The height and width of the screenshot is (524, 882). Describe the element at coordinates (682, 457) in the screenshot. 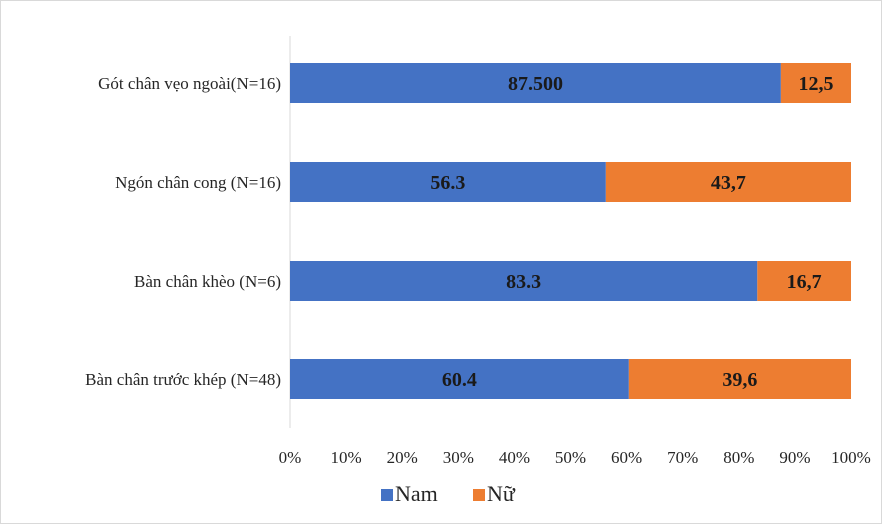

I see `x-tick-label: 70%` at that location.